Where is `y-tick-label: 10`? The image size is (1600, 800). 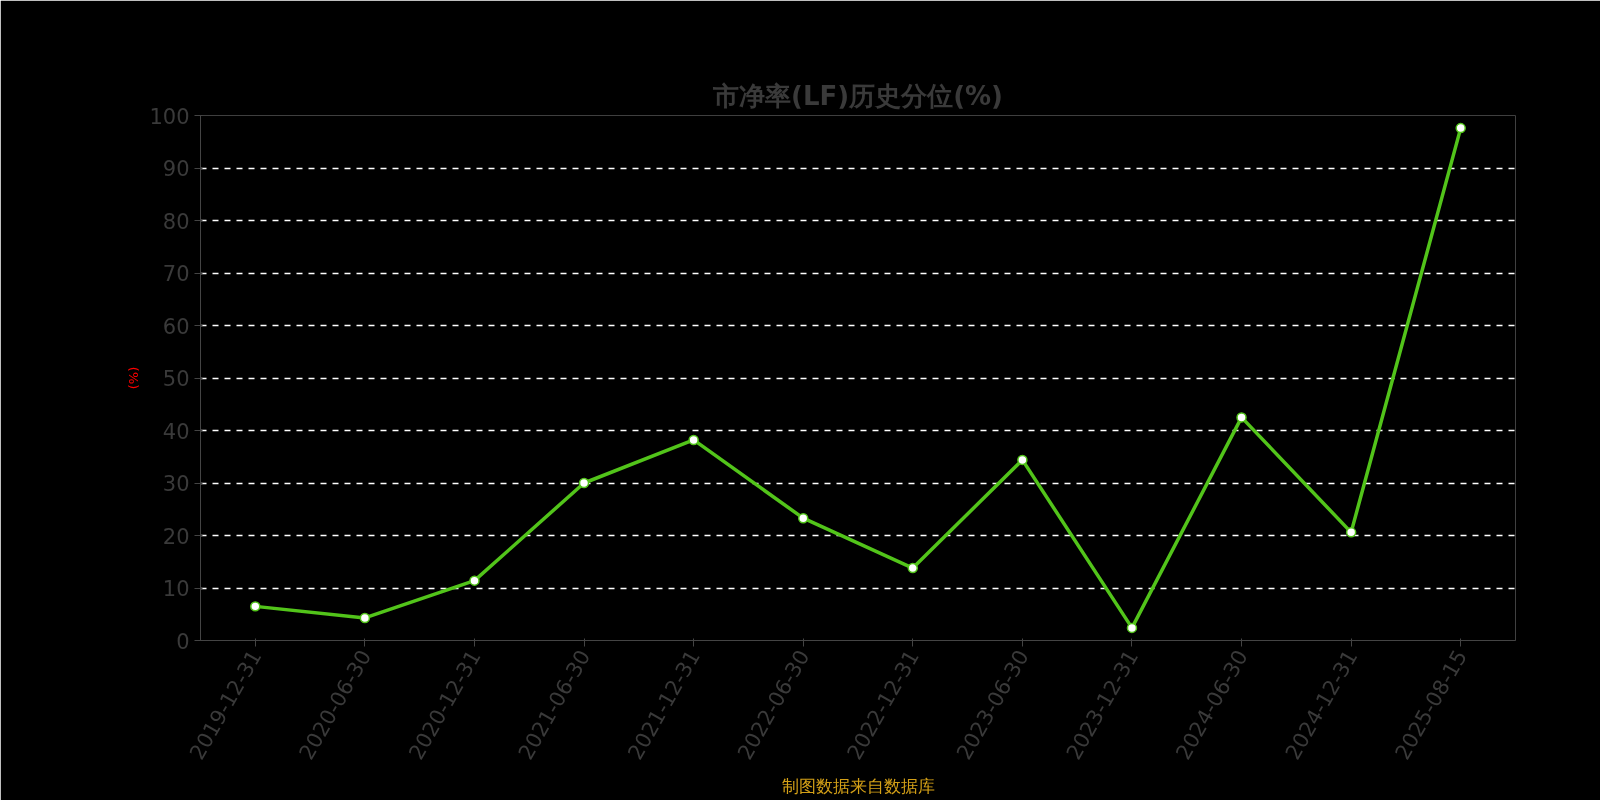 y-tick-label: 10 is located at coordinates (176, 589).